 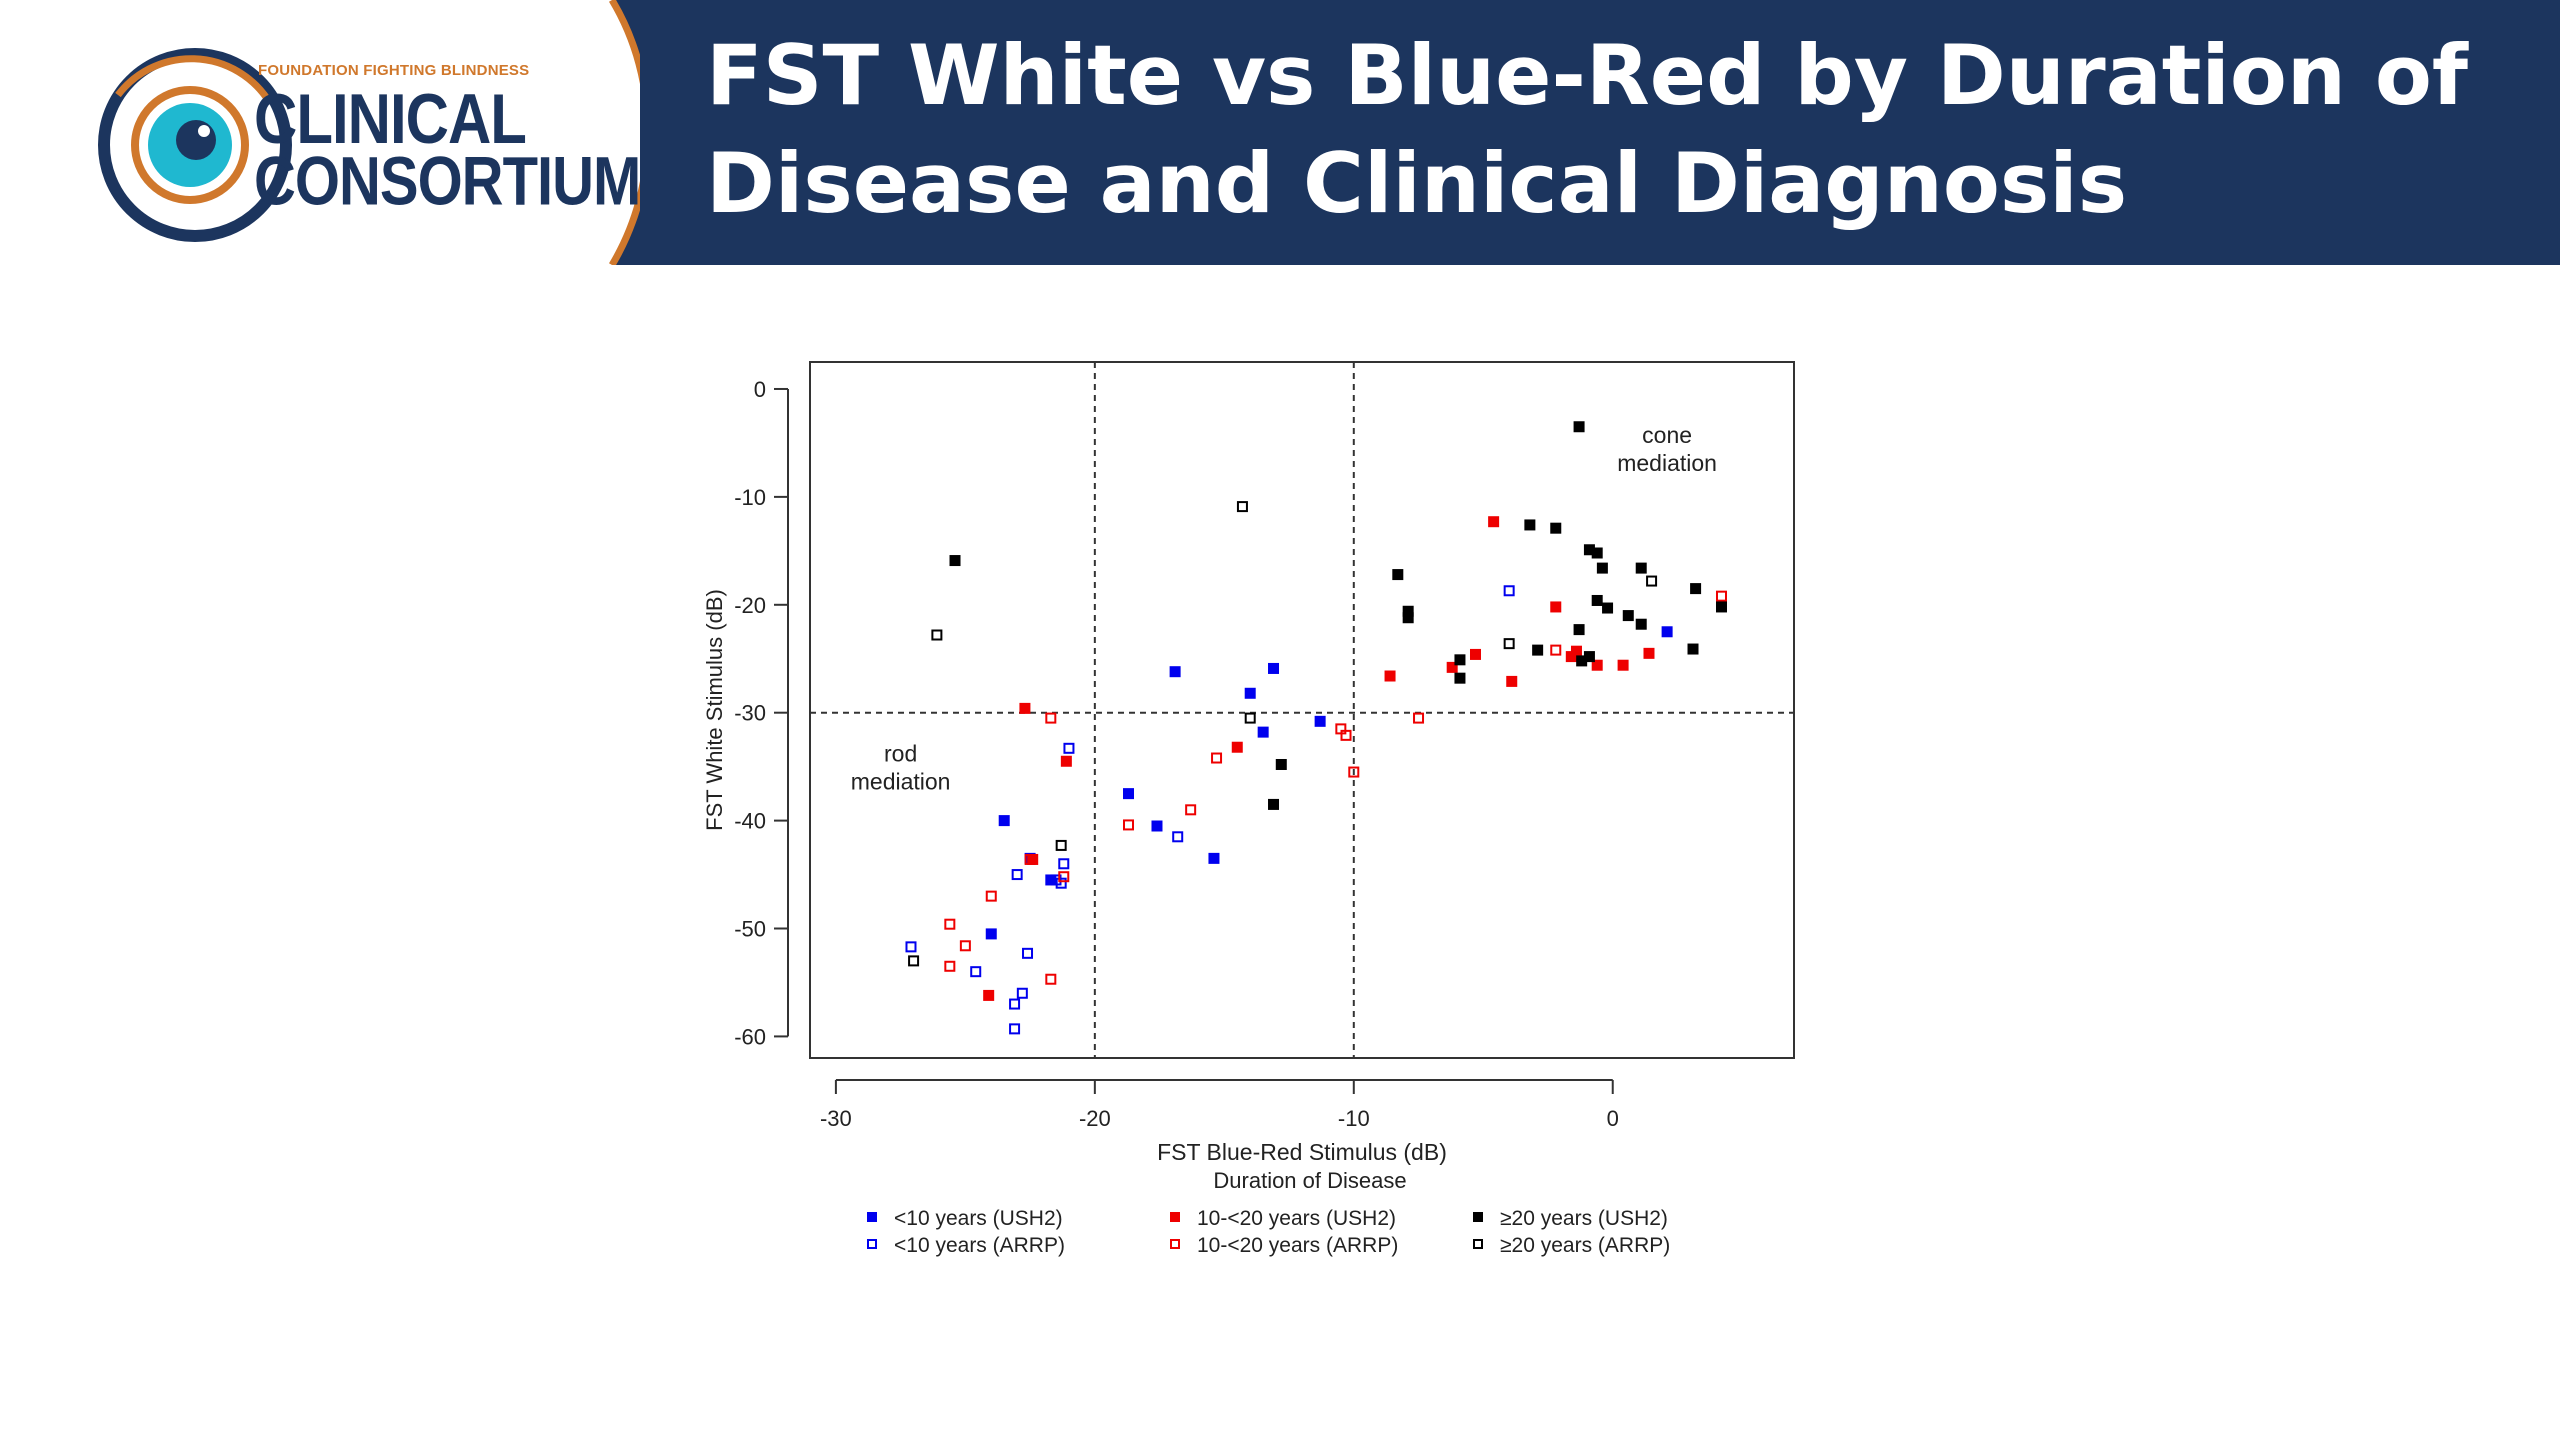 What do you see at coordinates (394, 70) in the screenshot?
I see `logo-foundation-text: FOUNDATION FIGHTING BLINDNESS` at bounding box center [394, 70].